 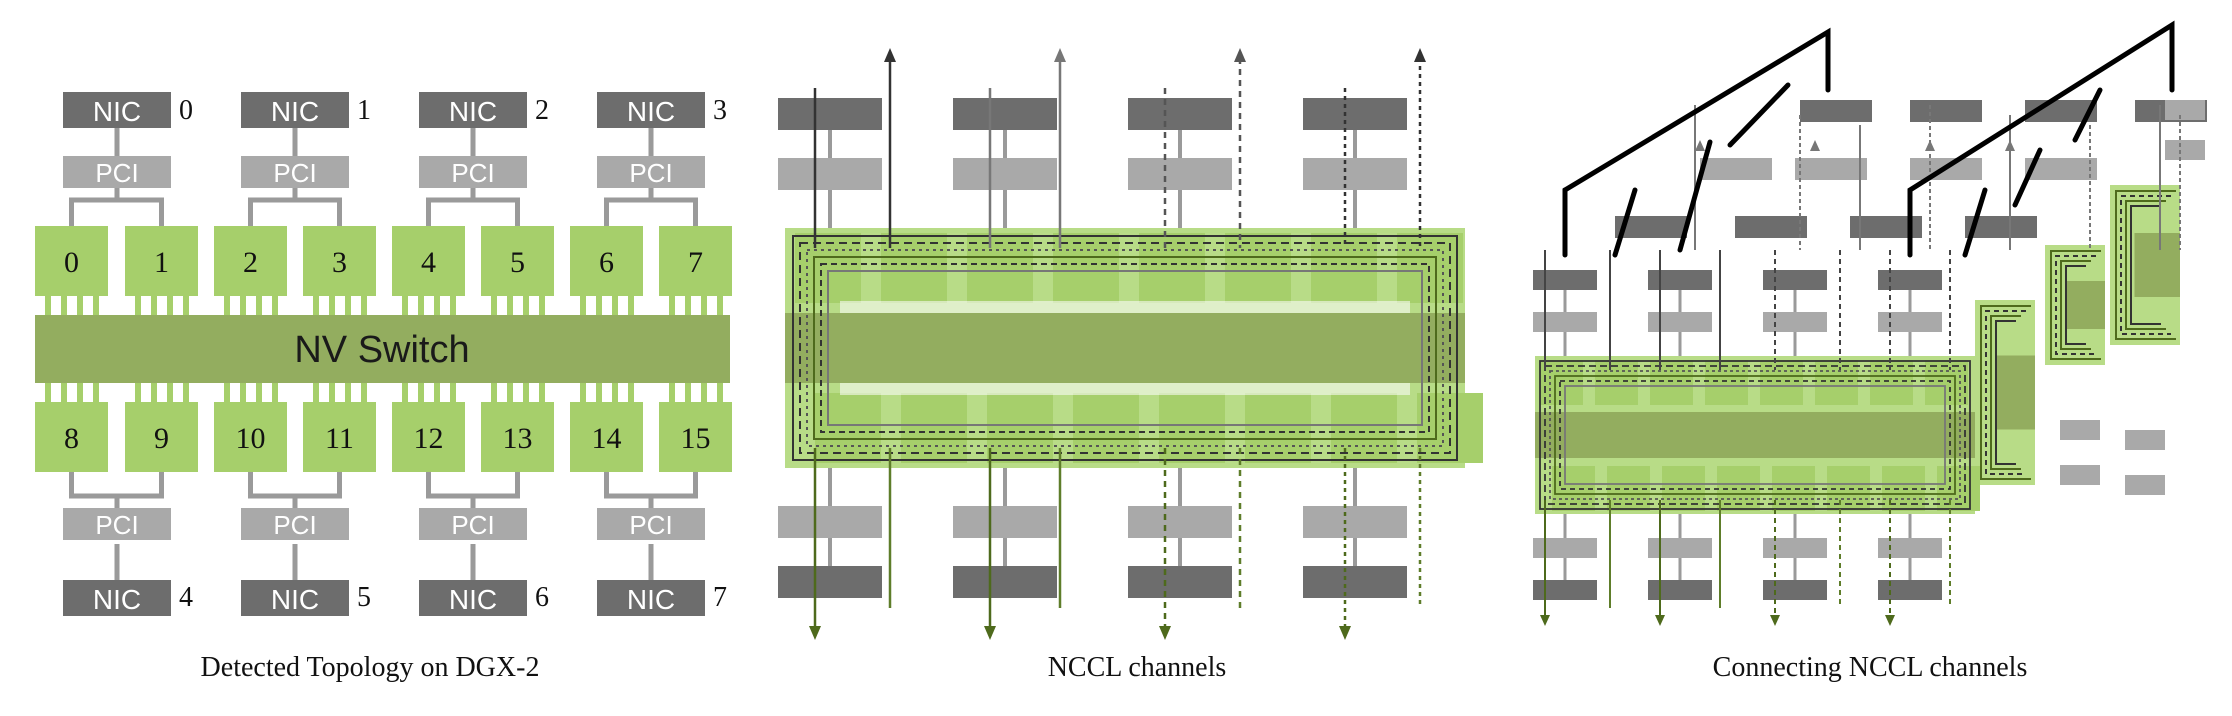 What do you see at coordinates (186, 110) in the screenshot?
I see `nic-index: 0` at bounding box center [186, 110].